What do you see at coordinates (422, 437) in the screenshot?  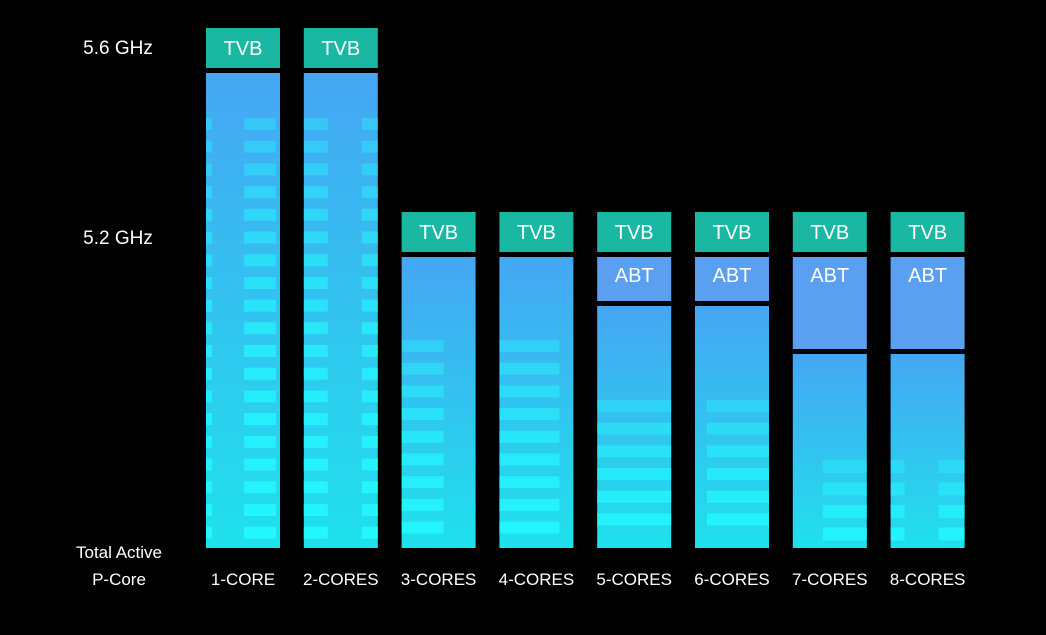 I see `stripes-3-cores` at bounding box center [422, 437].